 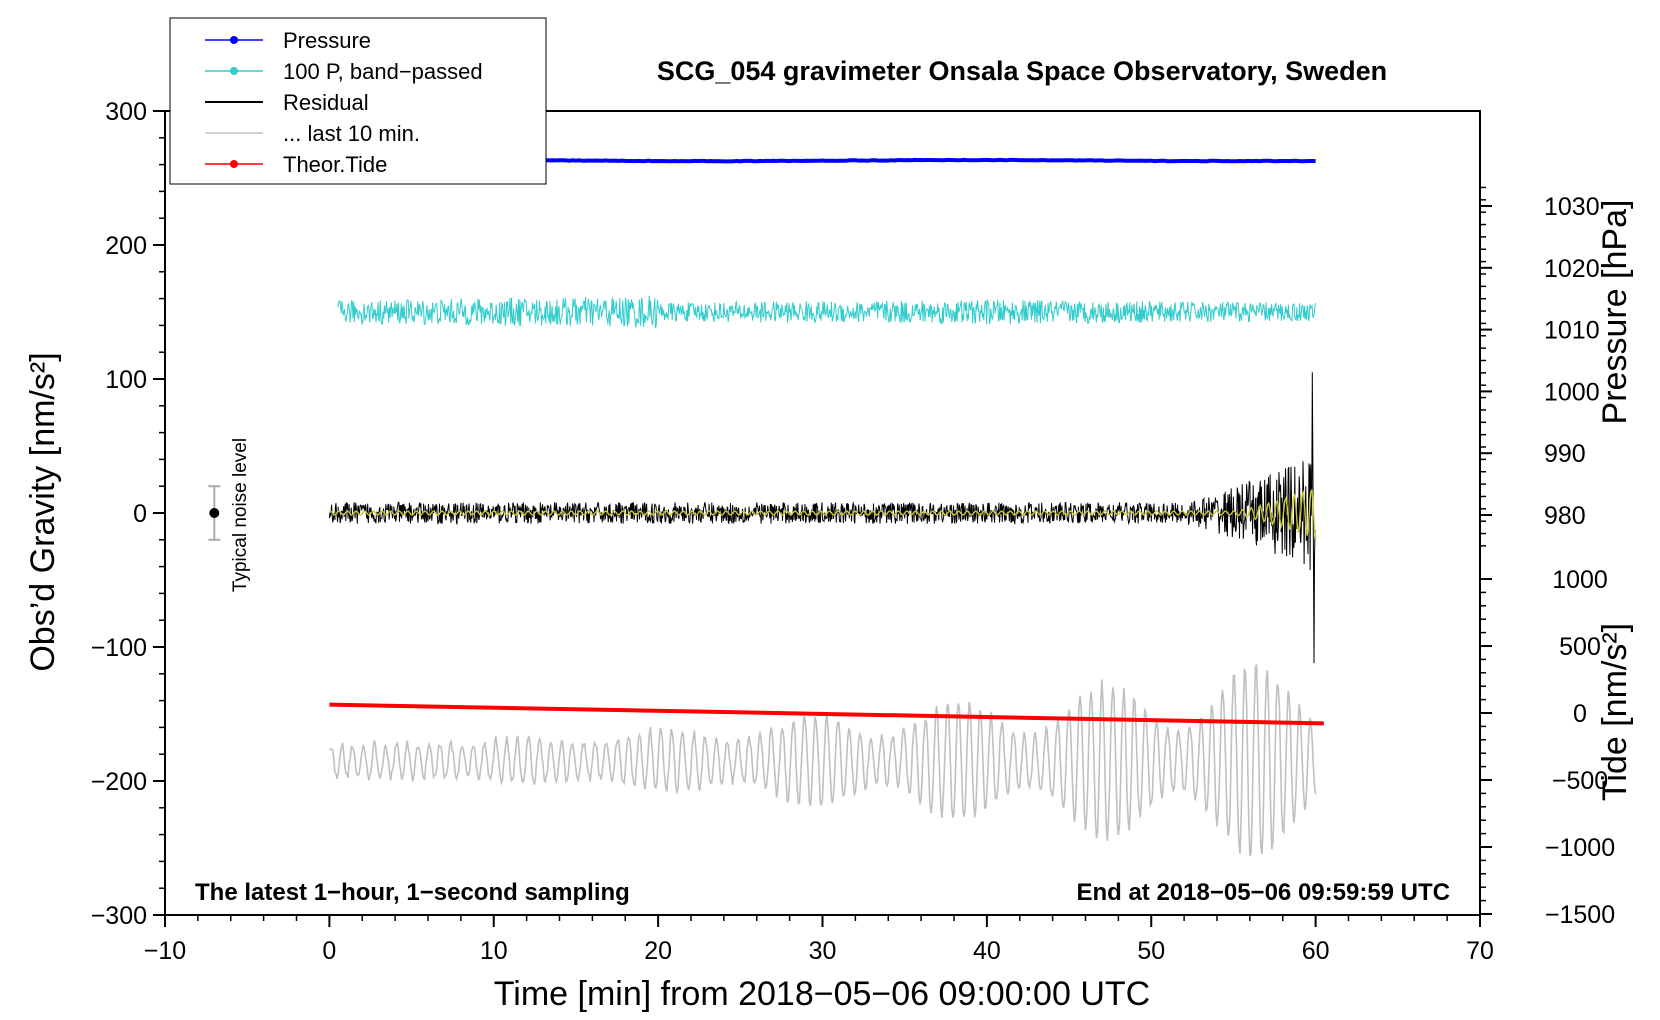 What do you see at coordinates (1151, 951) in the screenshot?
I see `x-tick-label: 50` at bounding box center [1151, 951].